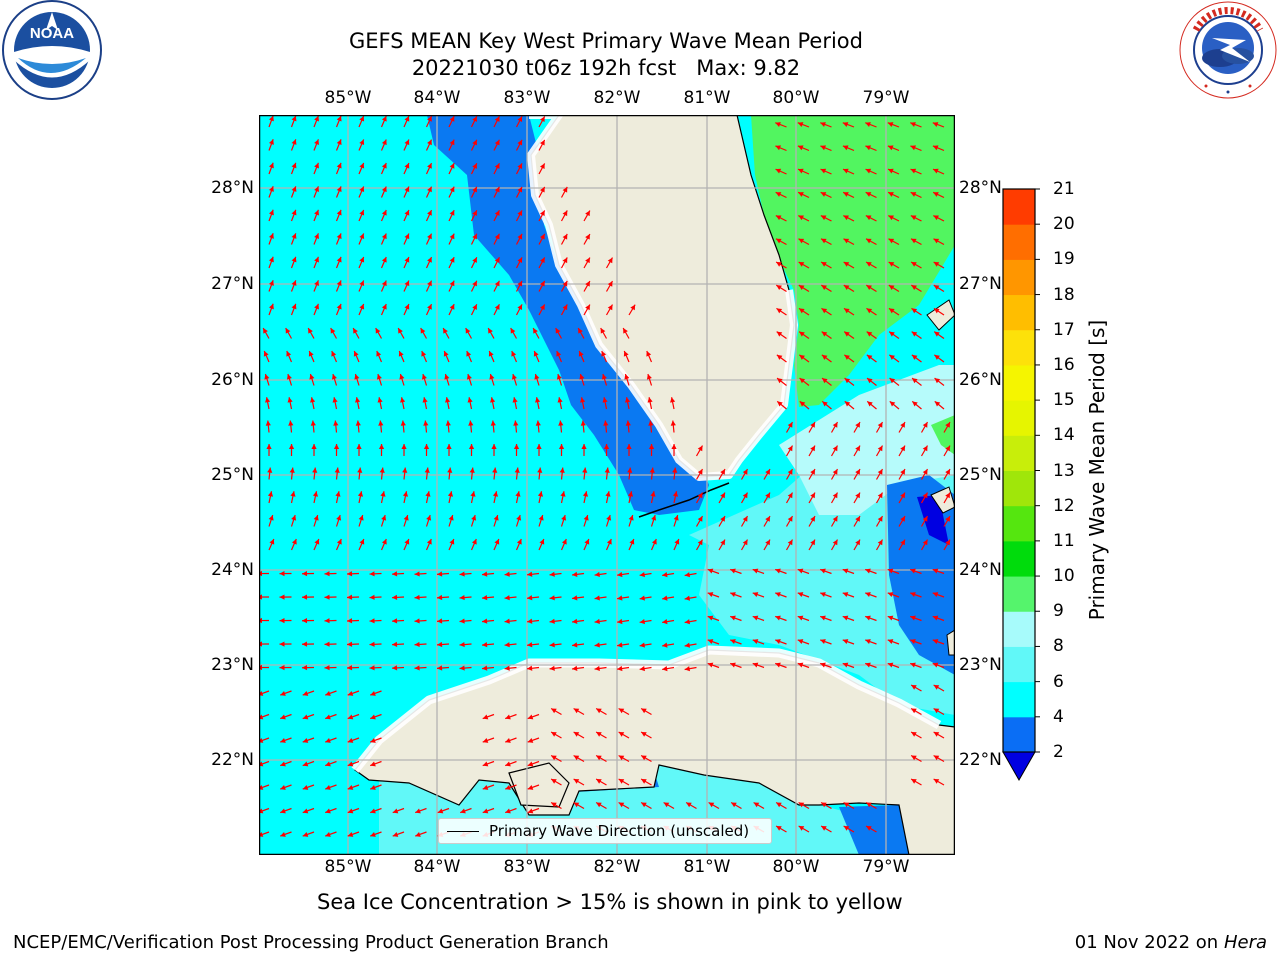  What do you see at coordinates (1097, 470) in the screenshot?
I see `colorbar-label: Primary Wave Mean Period [s]` at bounding box center [1097, 470].